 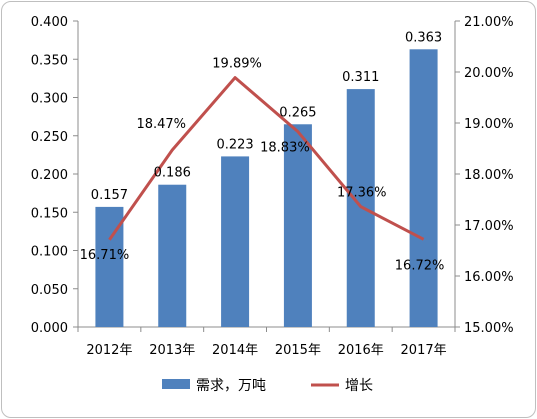 What do you see at coordinates (235, 350) in the screenshot?
I see `x-tick-label: 2014年` at bounding box center [235, 350].